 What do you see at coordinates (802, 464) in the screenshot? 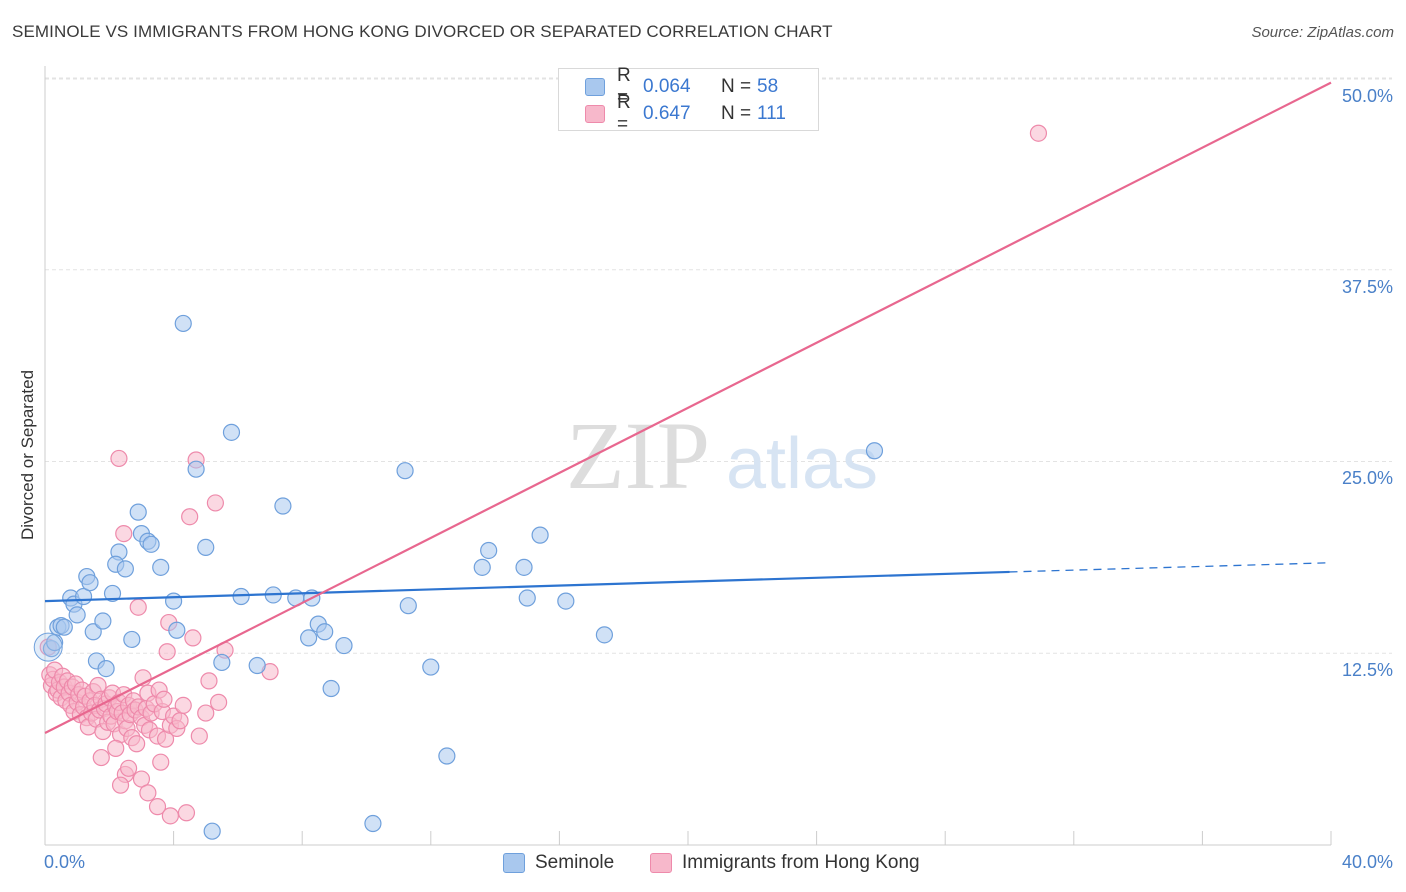
I see `watermark-atlas: atlas` at bounding box center [802, 464].